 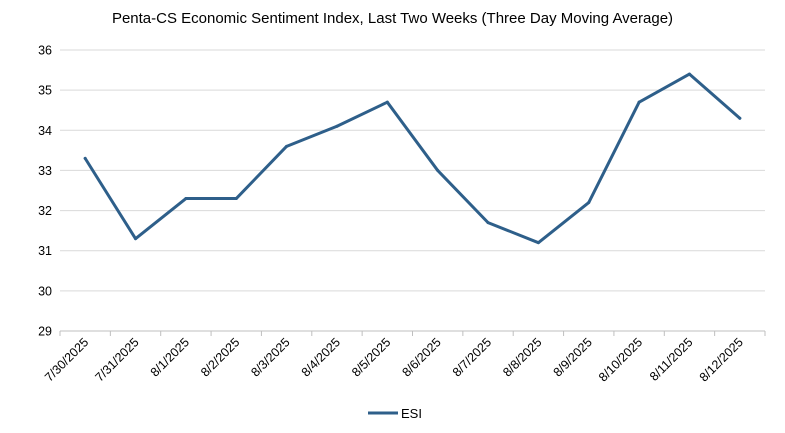 I want to click on y-tick-label: 36, so click(x=45, y=51).